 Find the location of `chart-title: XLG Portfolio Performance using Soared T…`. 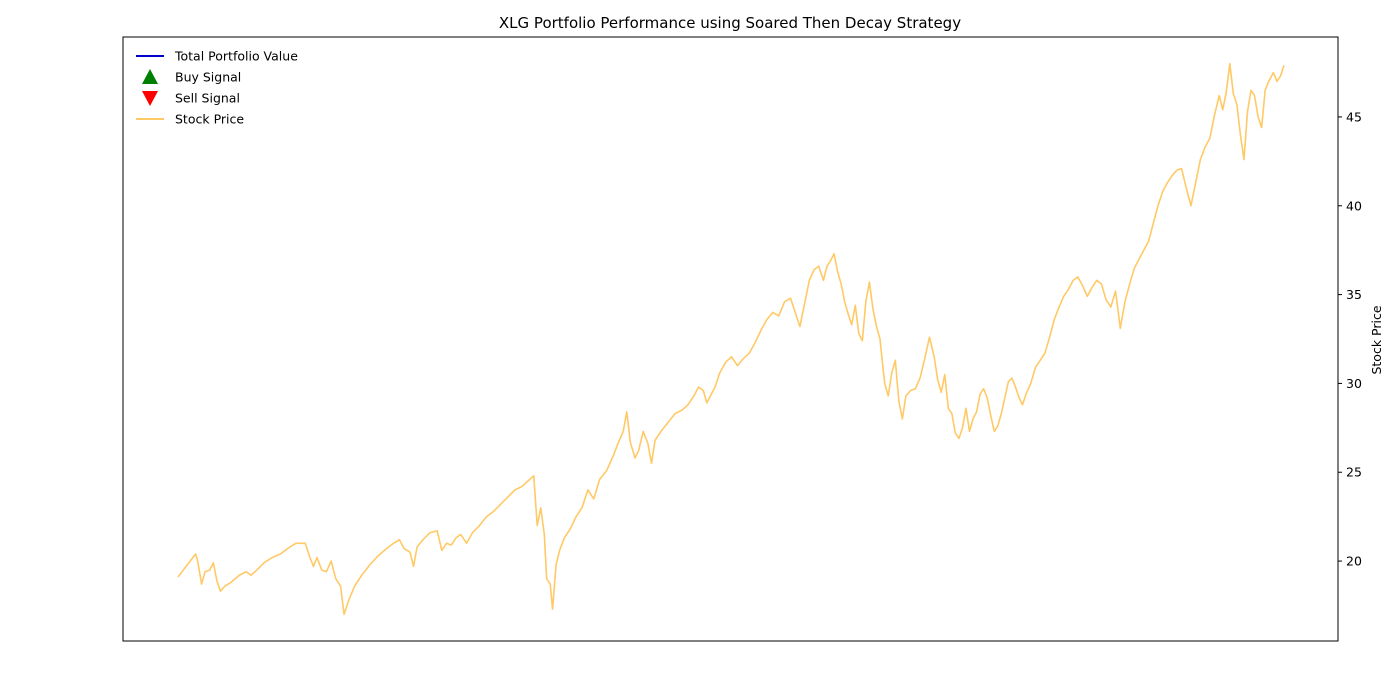

chart-title: XLG Portfolio Performance using Soared T… is located at coordinates (730, 23).